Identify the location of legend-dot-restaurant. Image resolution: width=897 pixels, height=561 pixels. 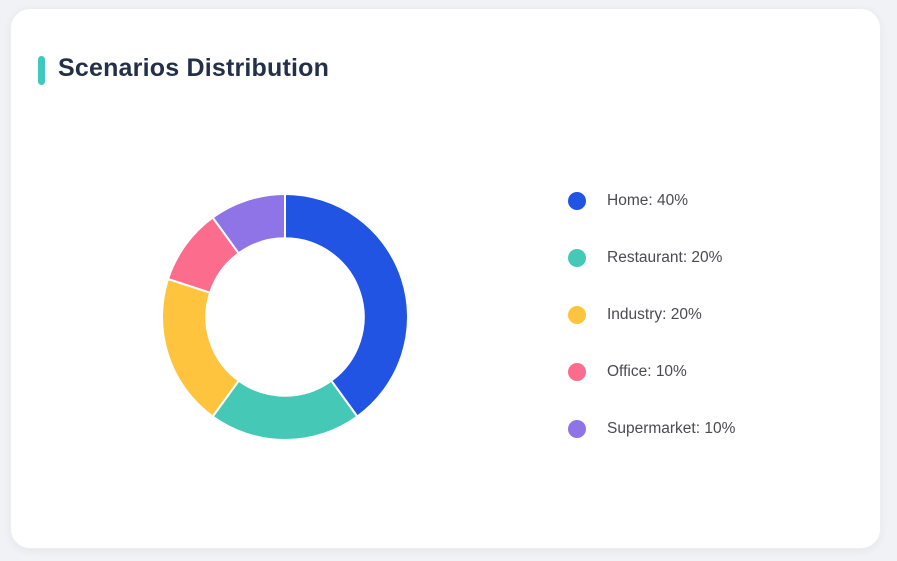
(577, 258).